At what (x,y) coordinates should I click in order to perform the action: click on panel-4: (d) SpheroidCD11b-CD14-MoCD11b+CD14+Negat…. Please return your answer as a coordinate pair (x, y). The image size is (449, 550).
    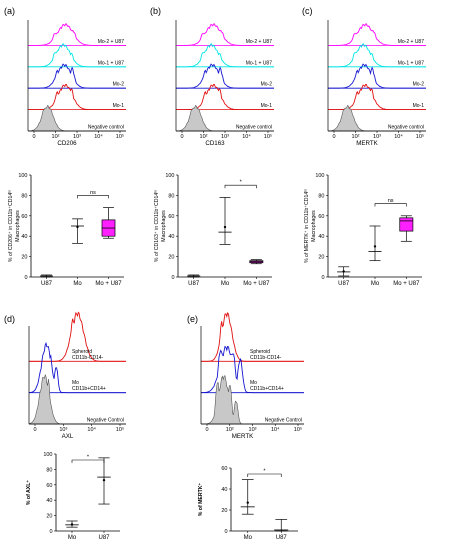
    Looking at the image, I should click on (65, 426).